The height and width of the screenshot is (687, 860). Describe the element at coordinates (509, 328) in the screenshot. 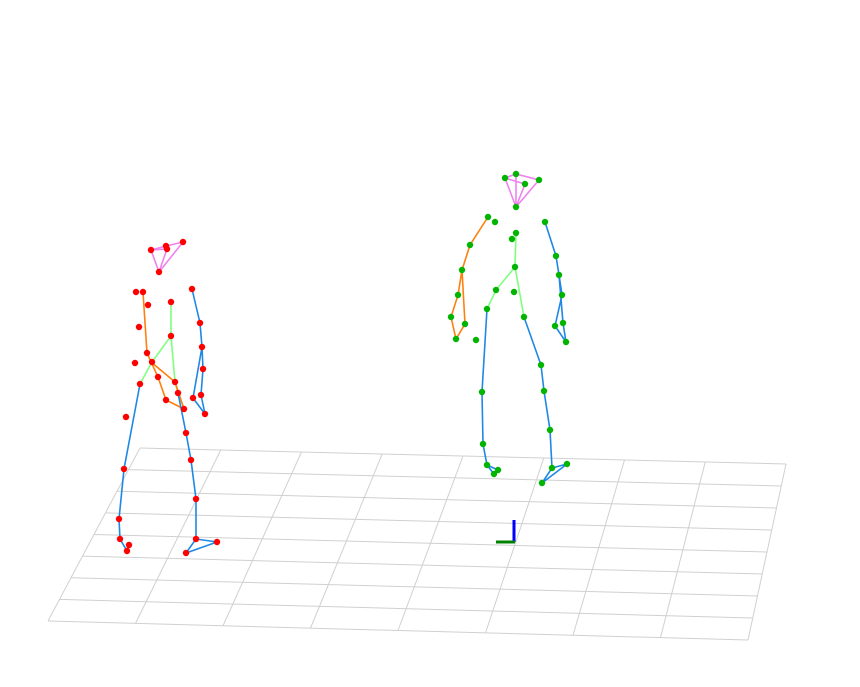

I see `right-skeleton` at that location.